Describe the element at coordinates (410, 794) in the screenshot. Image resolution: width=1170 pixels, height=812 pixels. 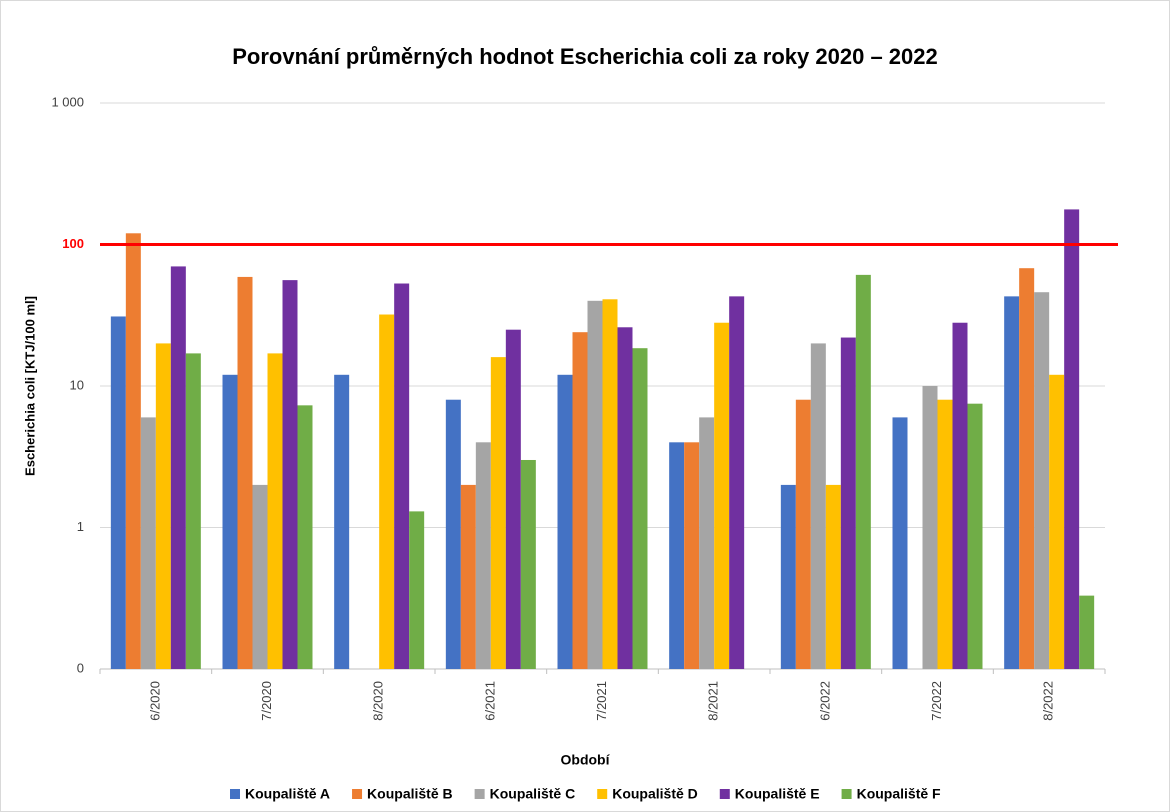
I see `legend-label: Koupaliště B` at that location.